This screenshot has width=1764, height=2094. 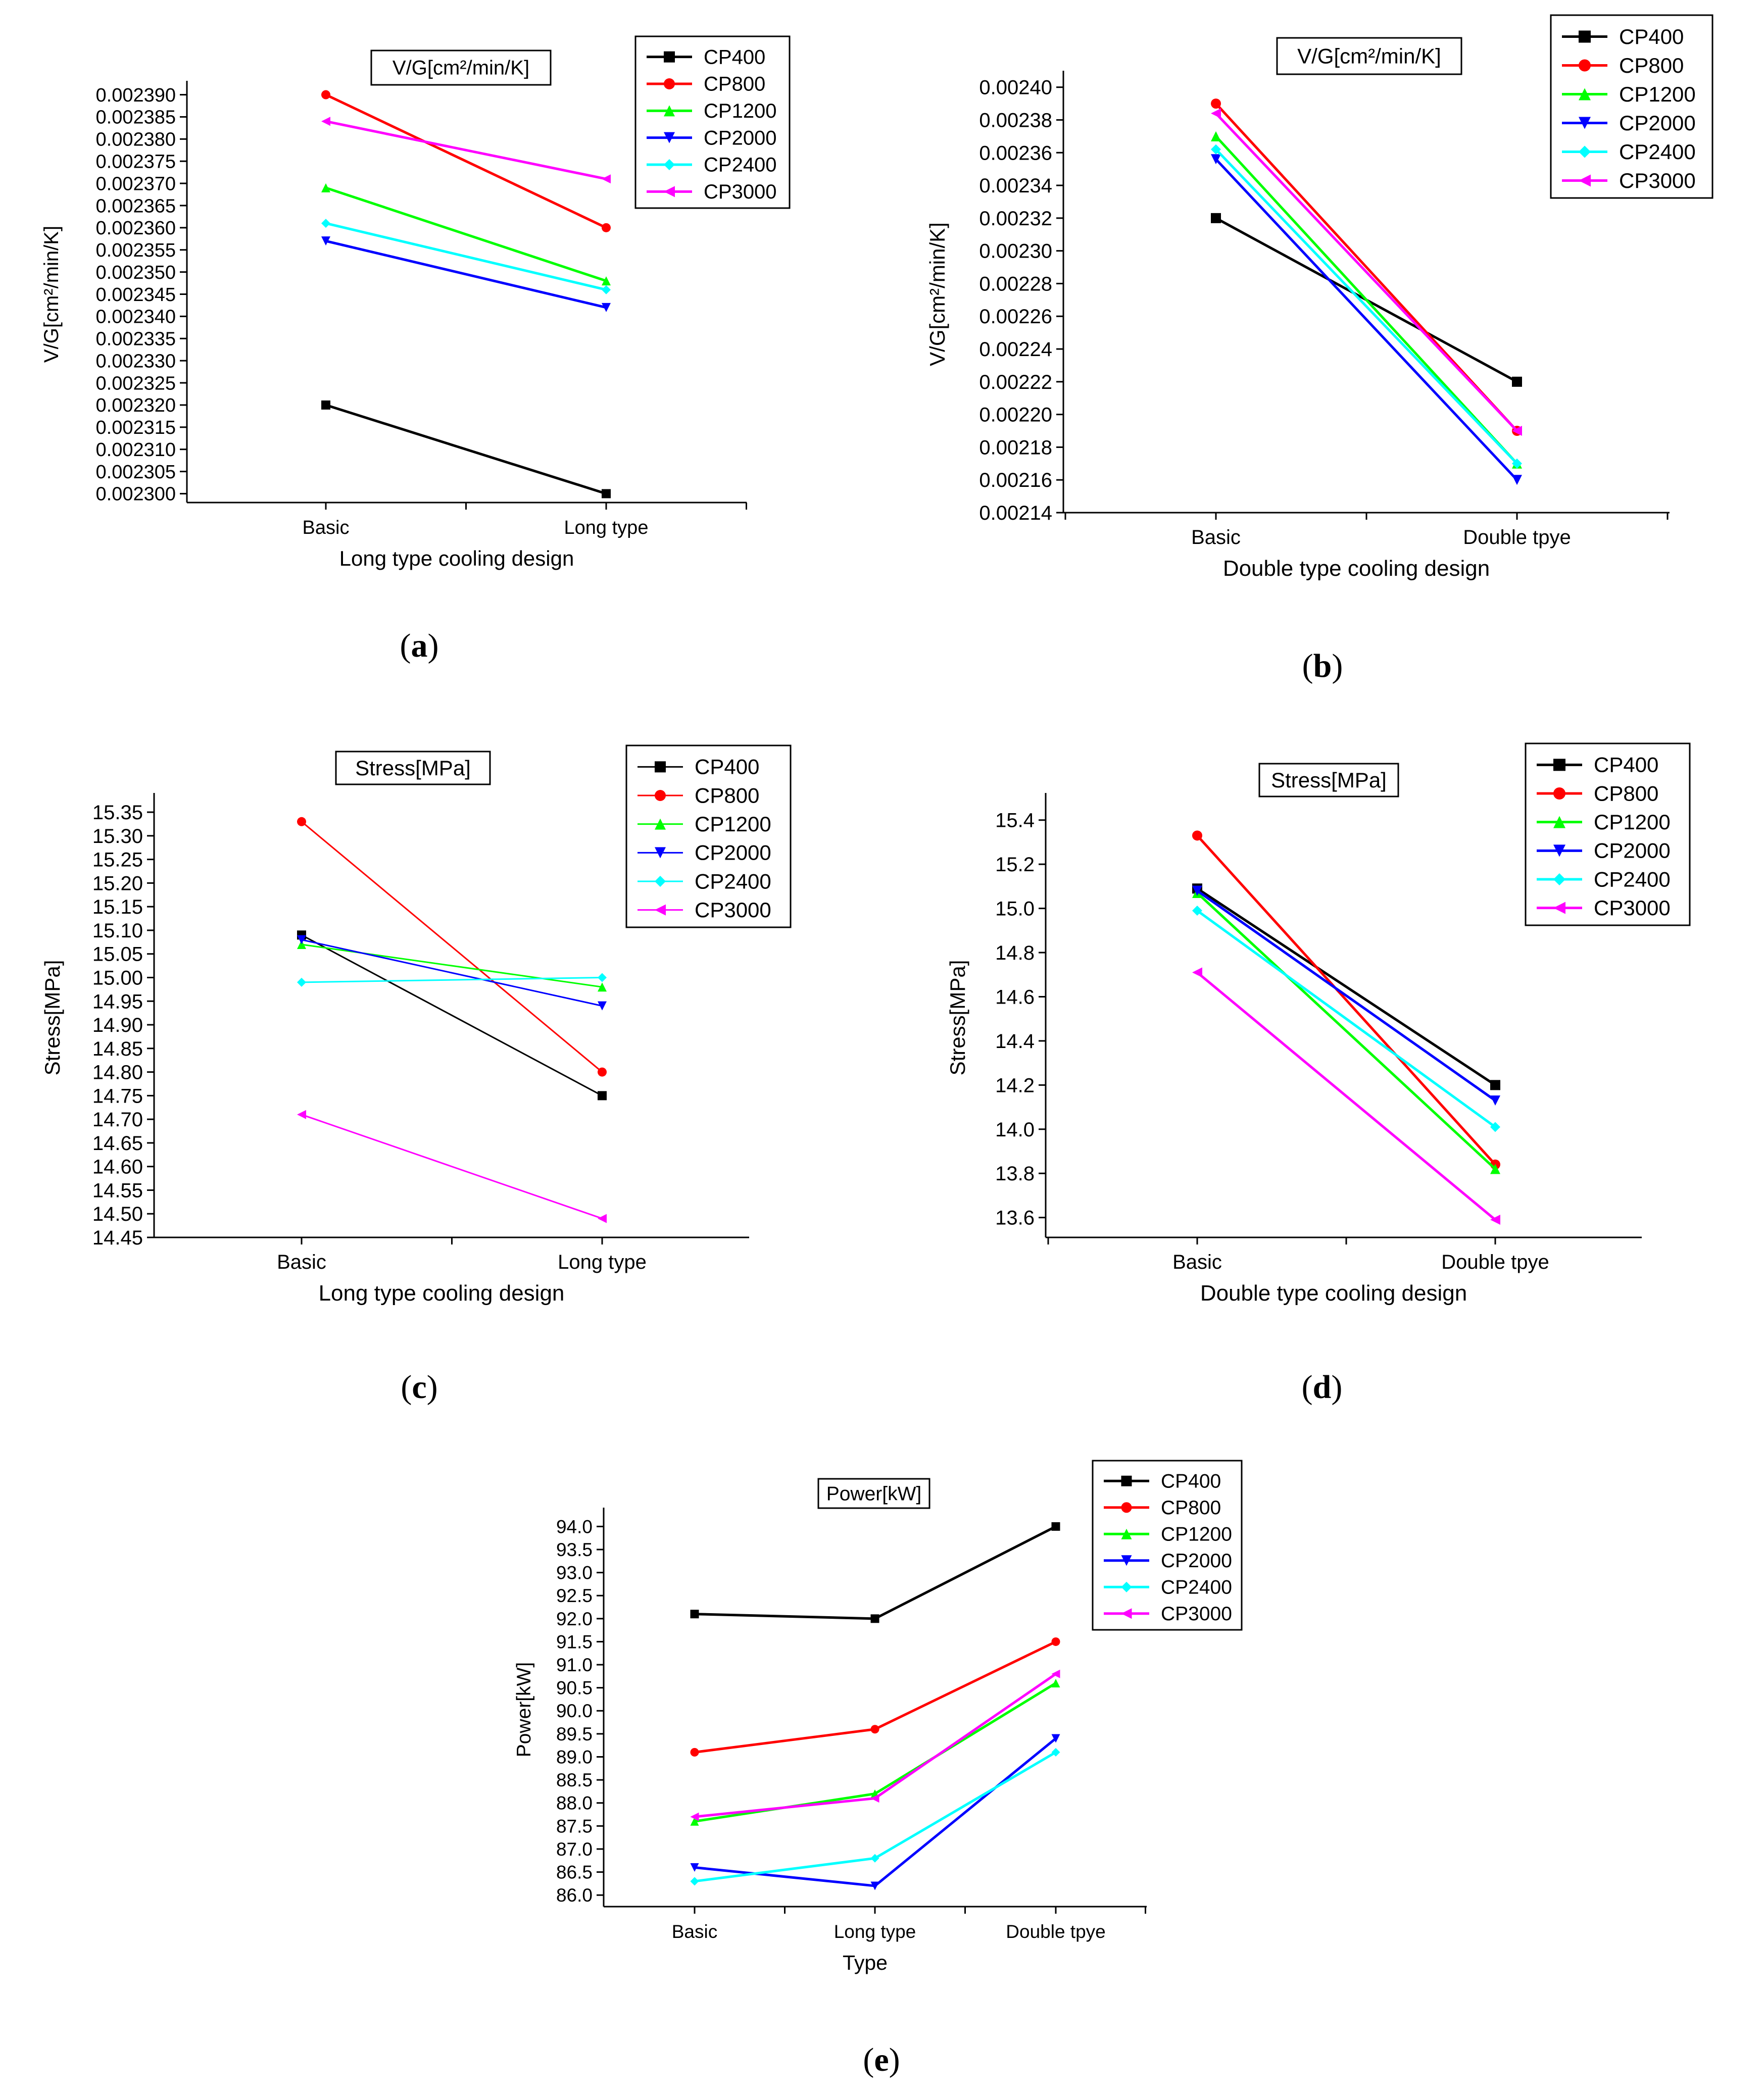 I want to click on legend-label: CP2400, so click(x=1196, y=1588).